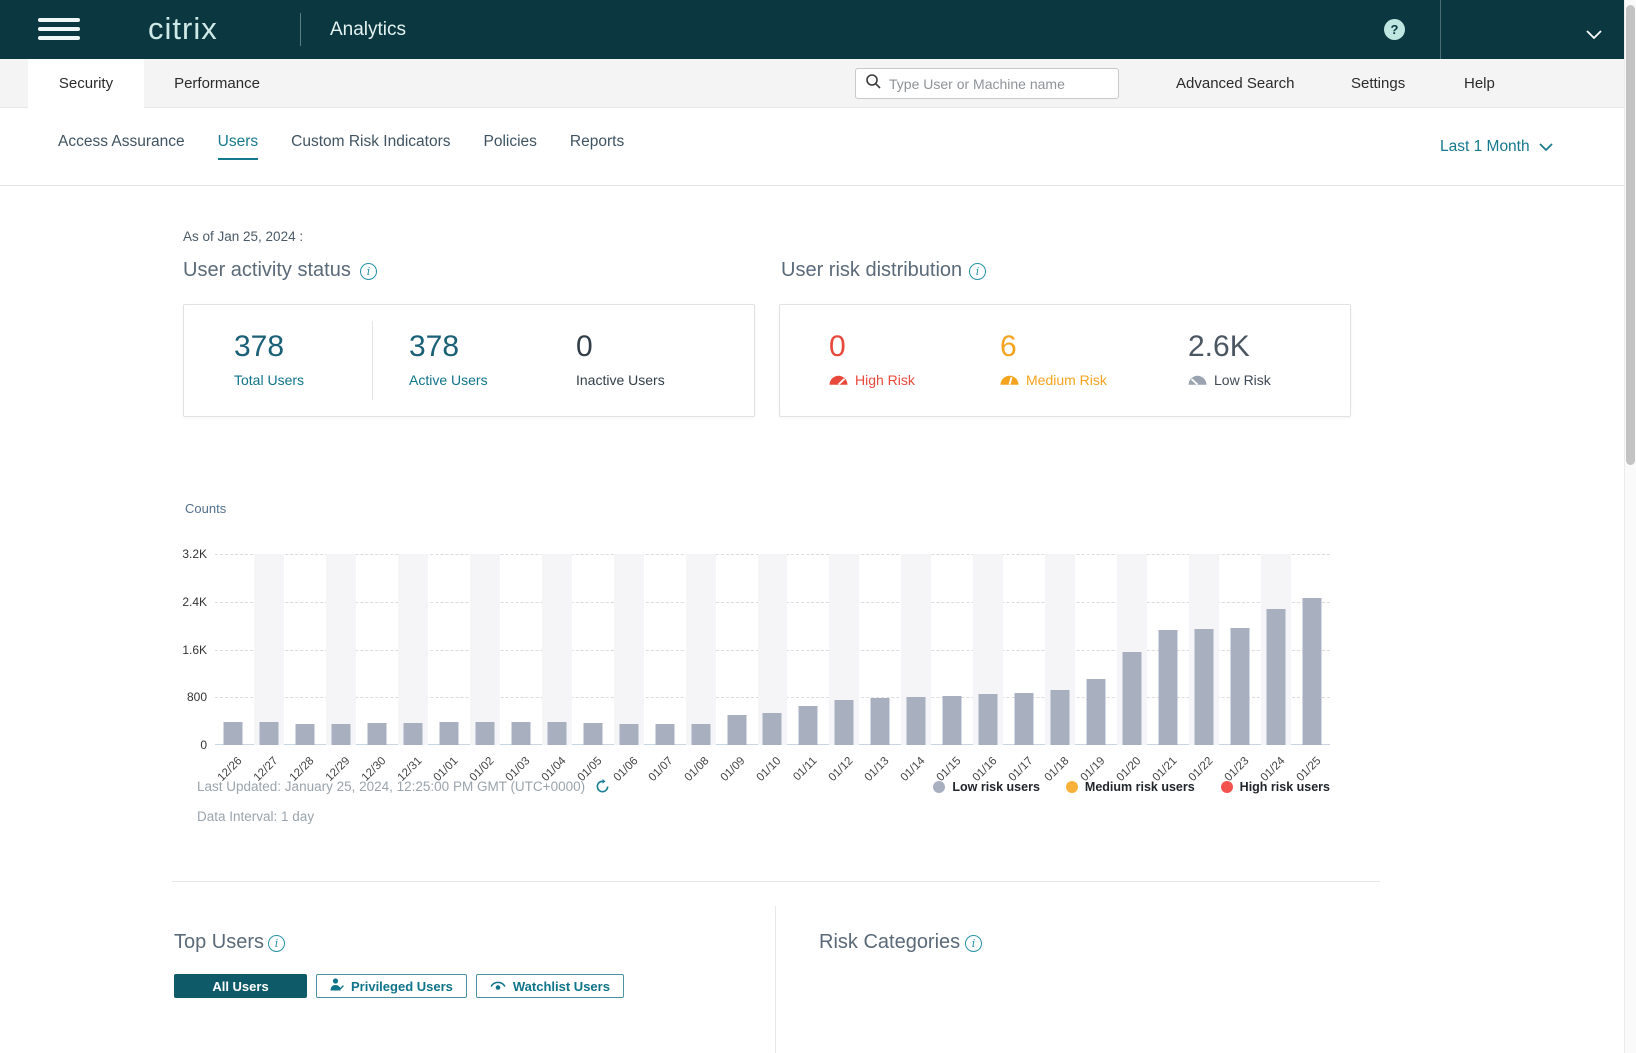 Image resolution: width=1636 pixels, height=1053 pixels. What do you see at coordinates (986, 787) in the screenshot?
I see `legend-item-low-risk-users: Low risk users` at bounding box center [986, 787].